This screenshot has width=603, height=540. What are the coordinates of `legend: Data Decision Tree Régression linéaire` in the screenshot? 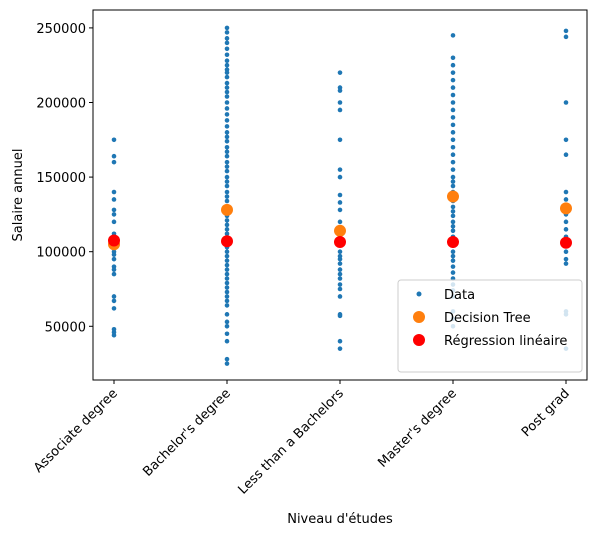 It's located at (490, 326).